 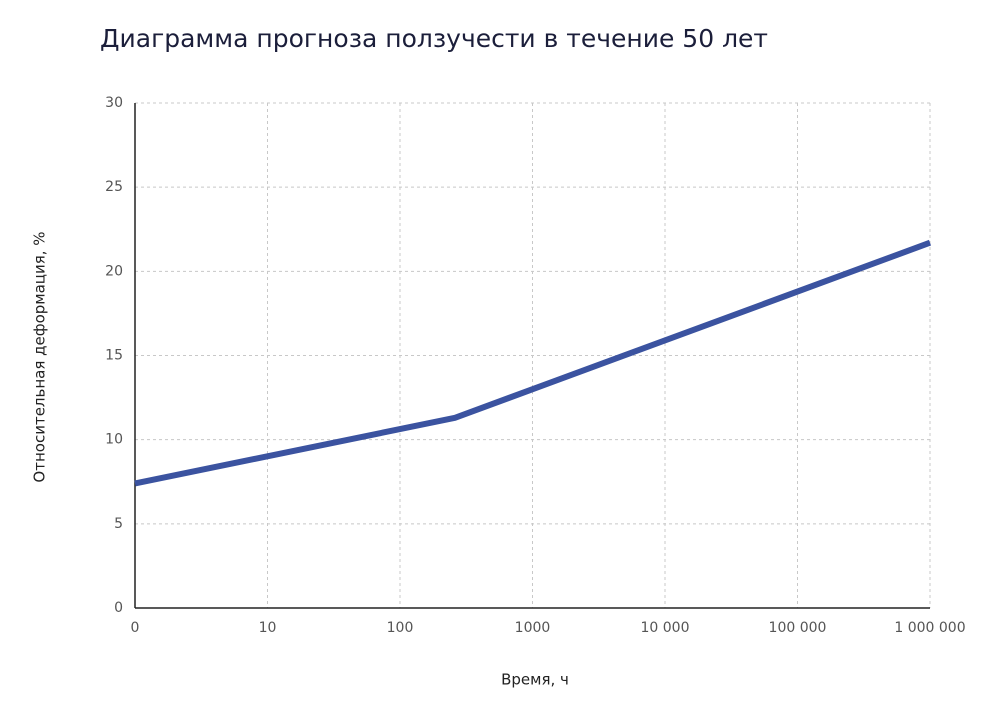 I want to click on y-tick-label: 15, so click(x=114, y=356).